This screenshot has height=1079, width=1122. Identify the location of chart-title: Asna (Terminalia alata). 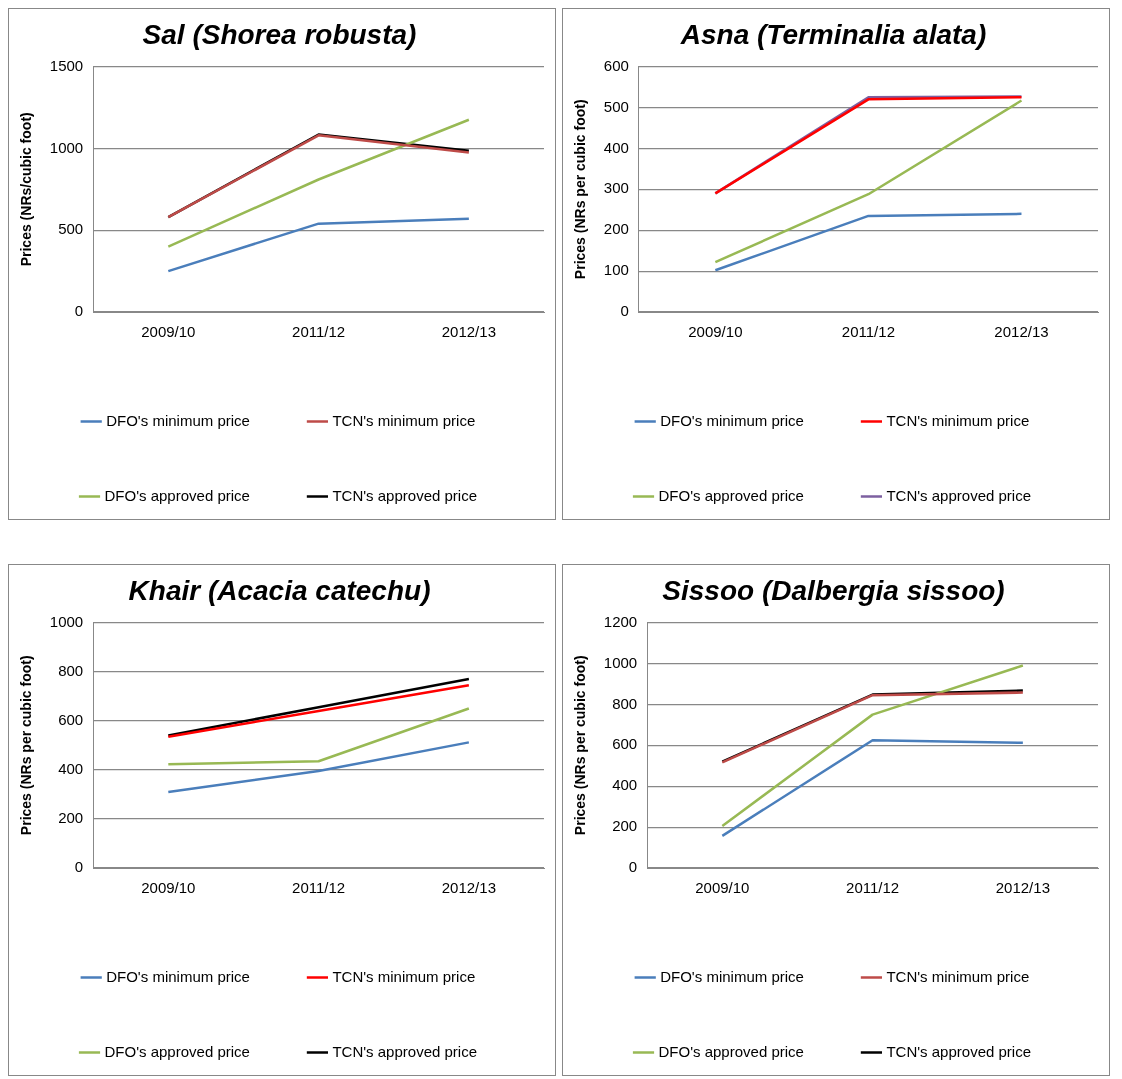
(833, 34).